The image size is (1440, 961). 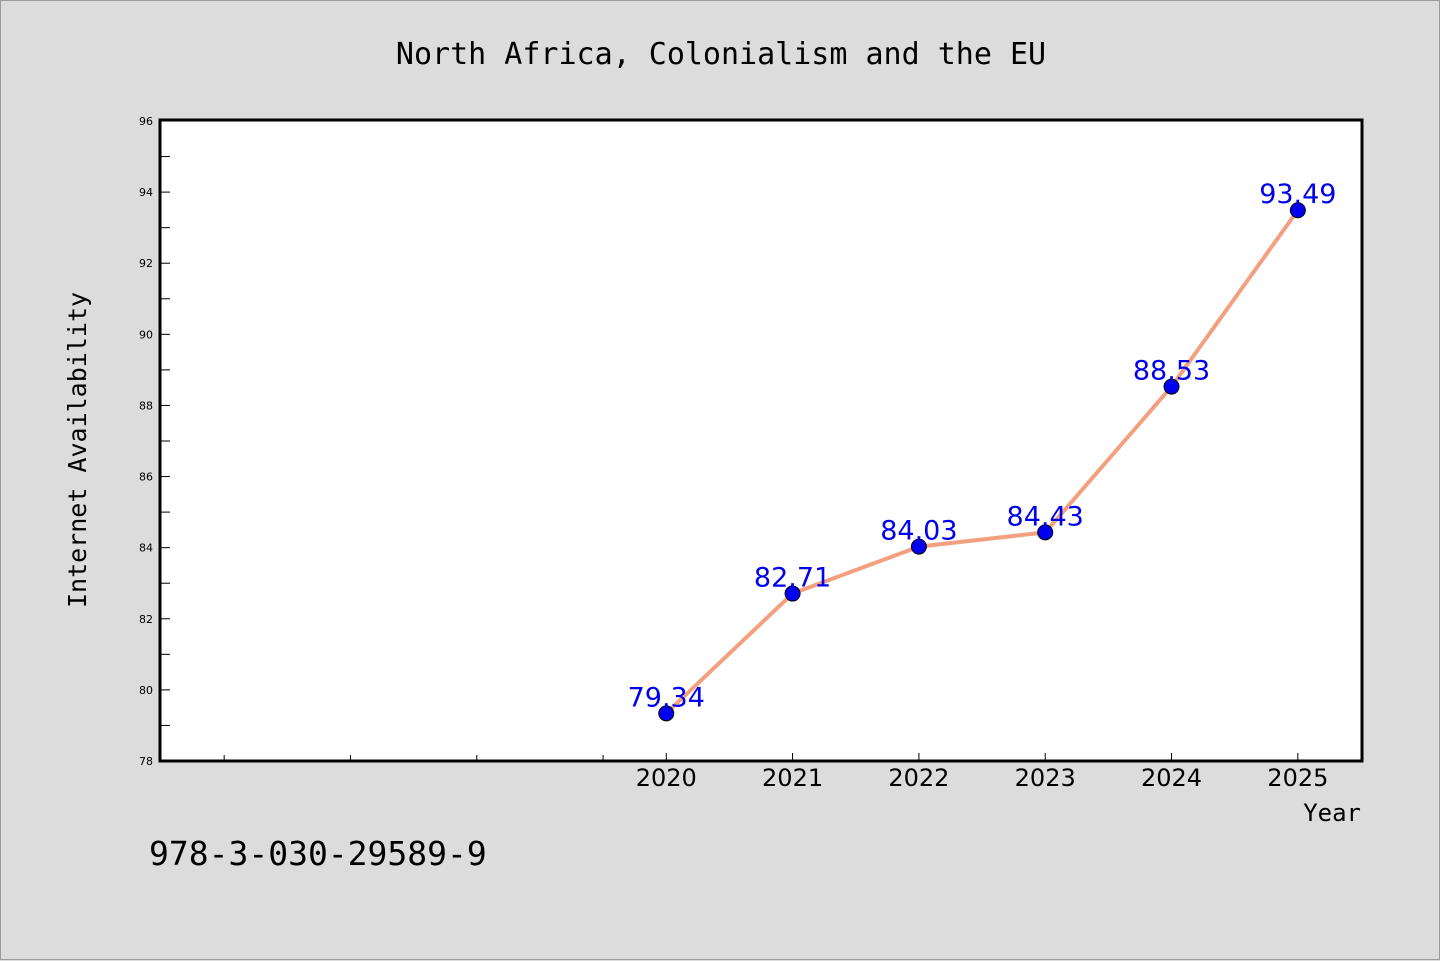 I want to click on x-tick-label: 2020, so click(x=666, y=778).